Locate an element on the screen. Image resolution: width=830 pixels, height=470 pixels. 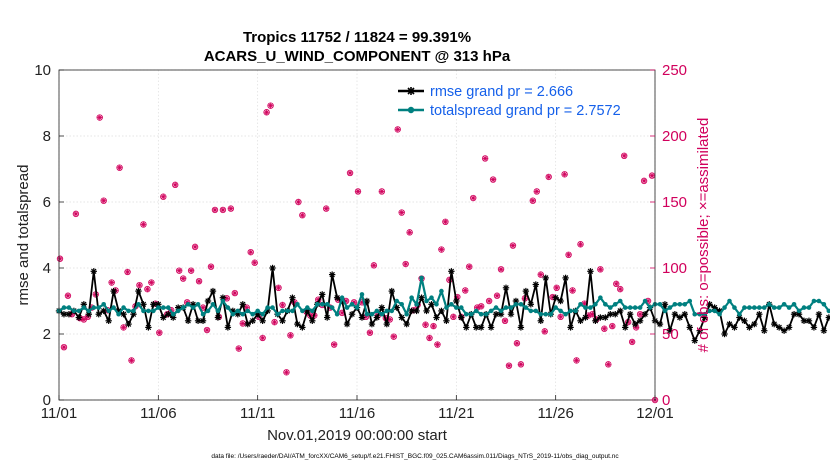
x-tick-label-5: 11/26 is located at coordinates (555, 413).